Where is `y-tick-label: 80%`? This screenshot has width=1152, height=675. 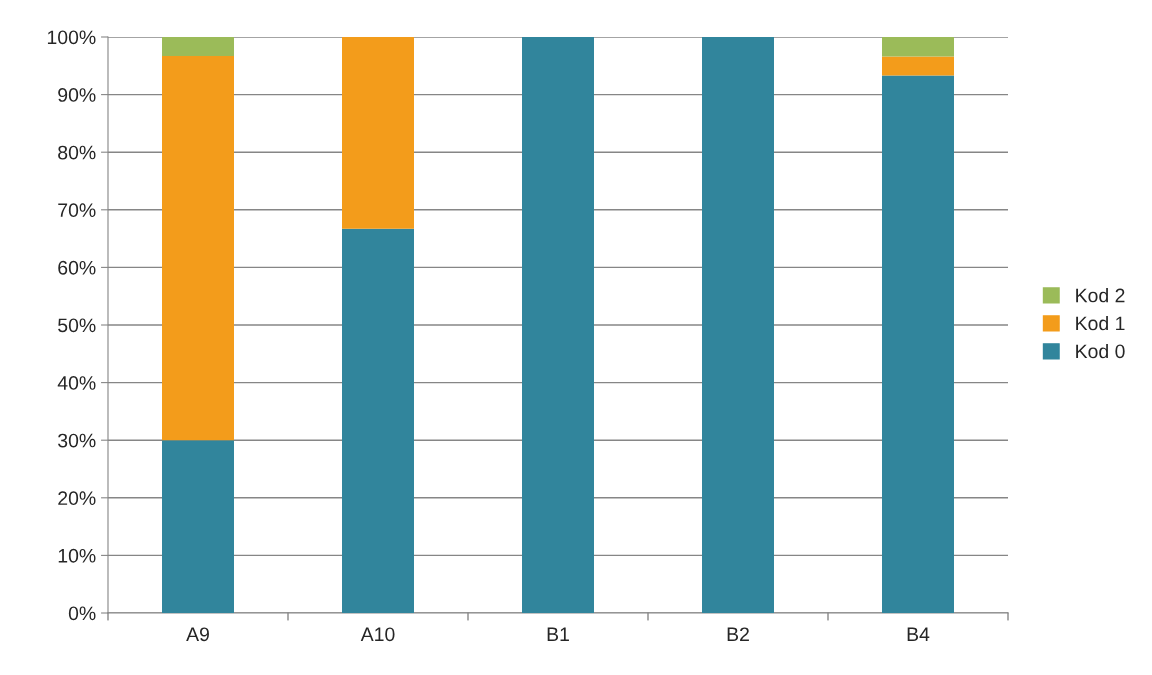
y-tick-label: 80% is located at coordinates (77, 152).